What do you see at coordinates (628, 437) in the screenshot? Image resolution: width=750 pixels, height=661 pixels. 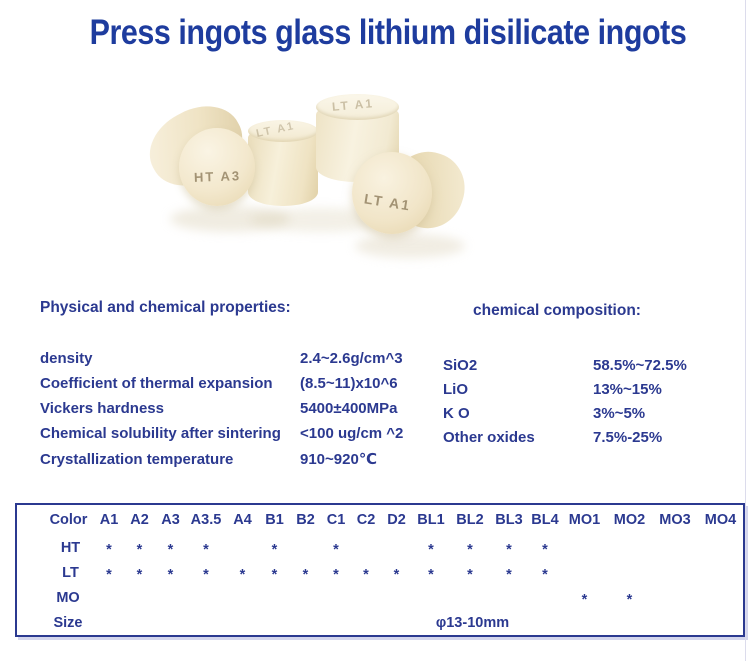 I see `composition-value: 7.5%-25%` at bounding box center [628, 437].